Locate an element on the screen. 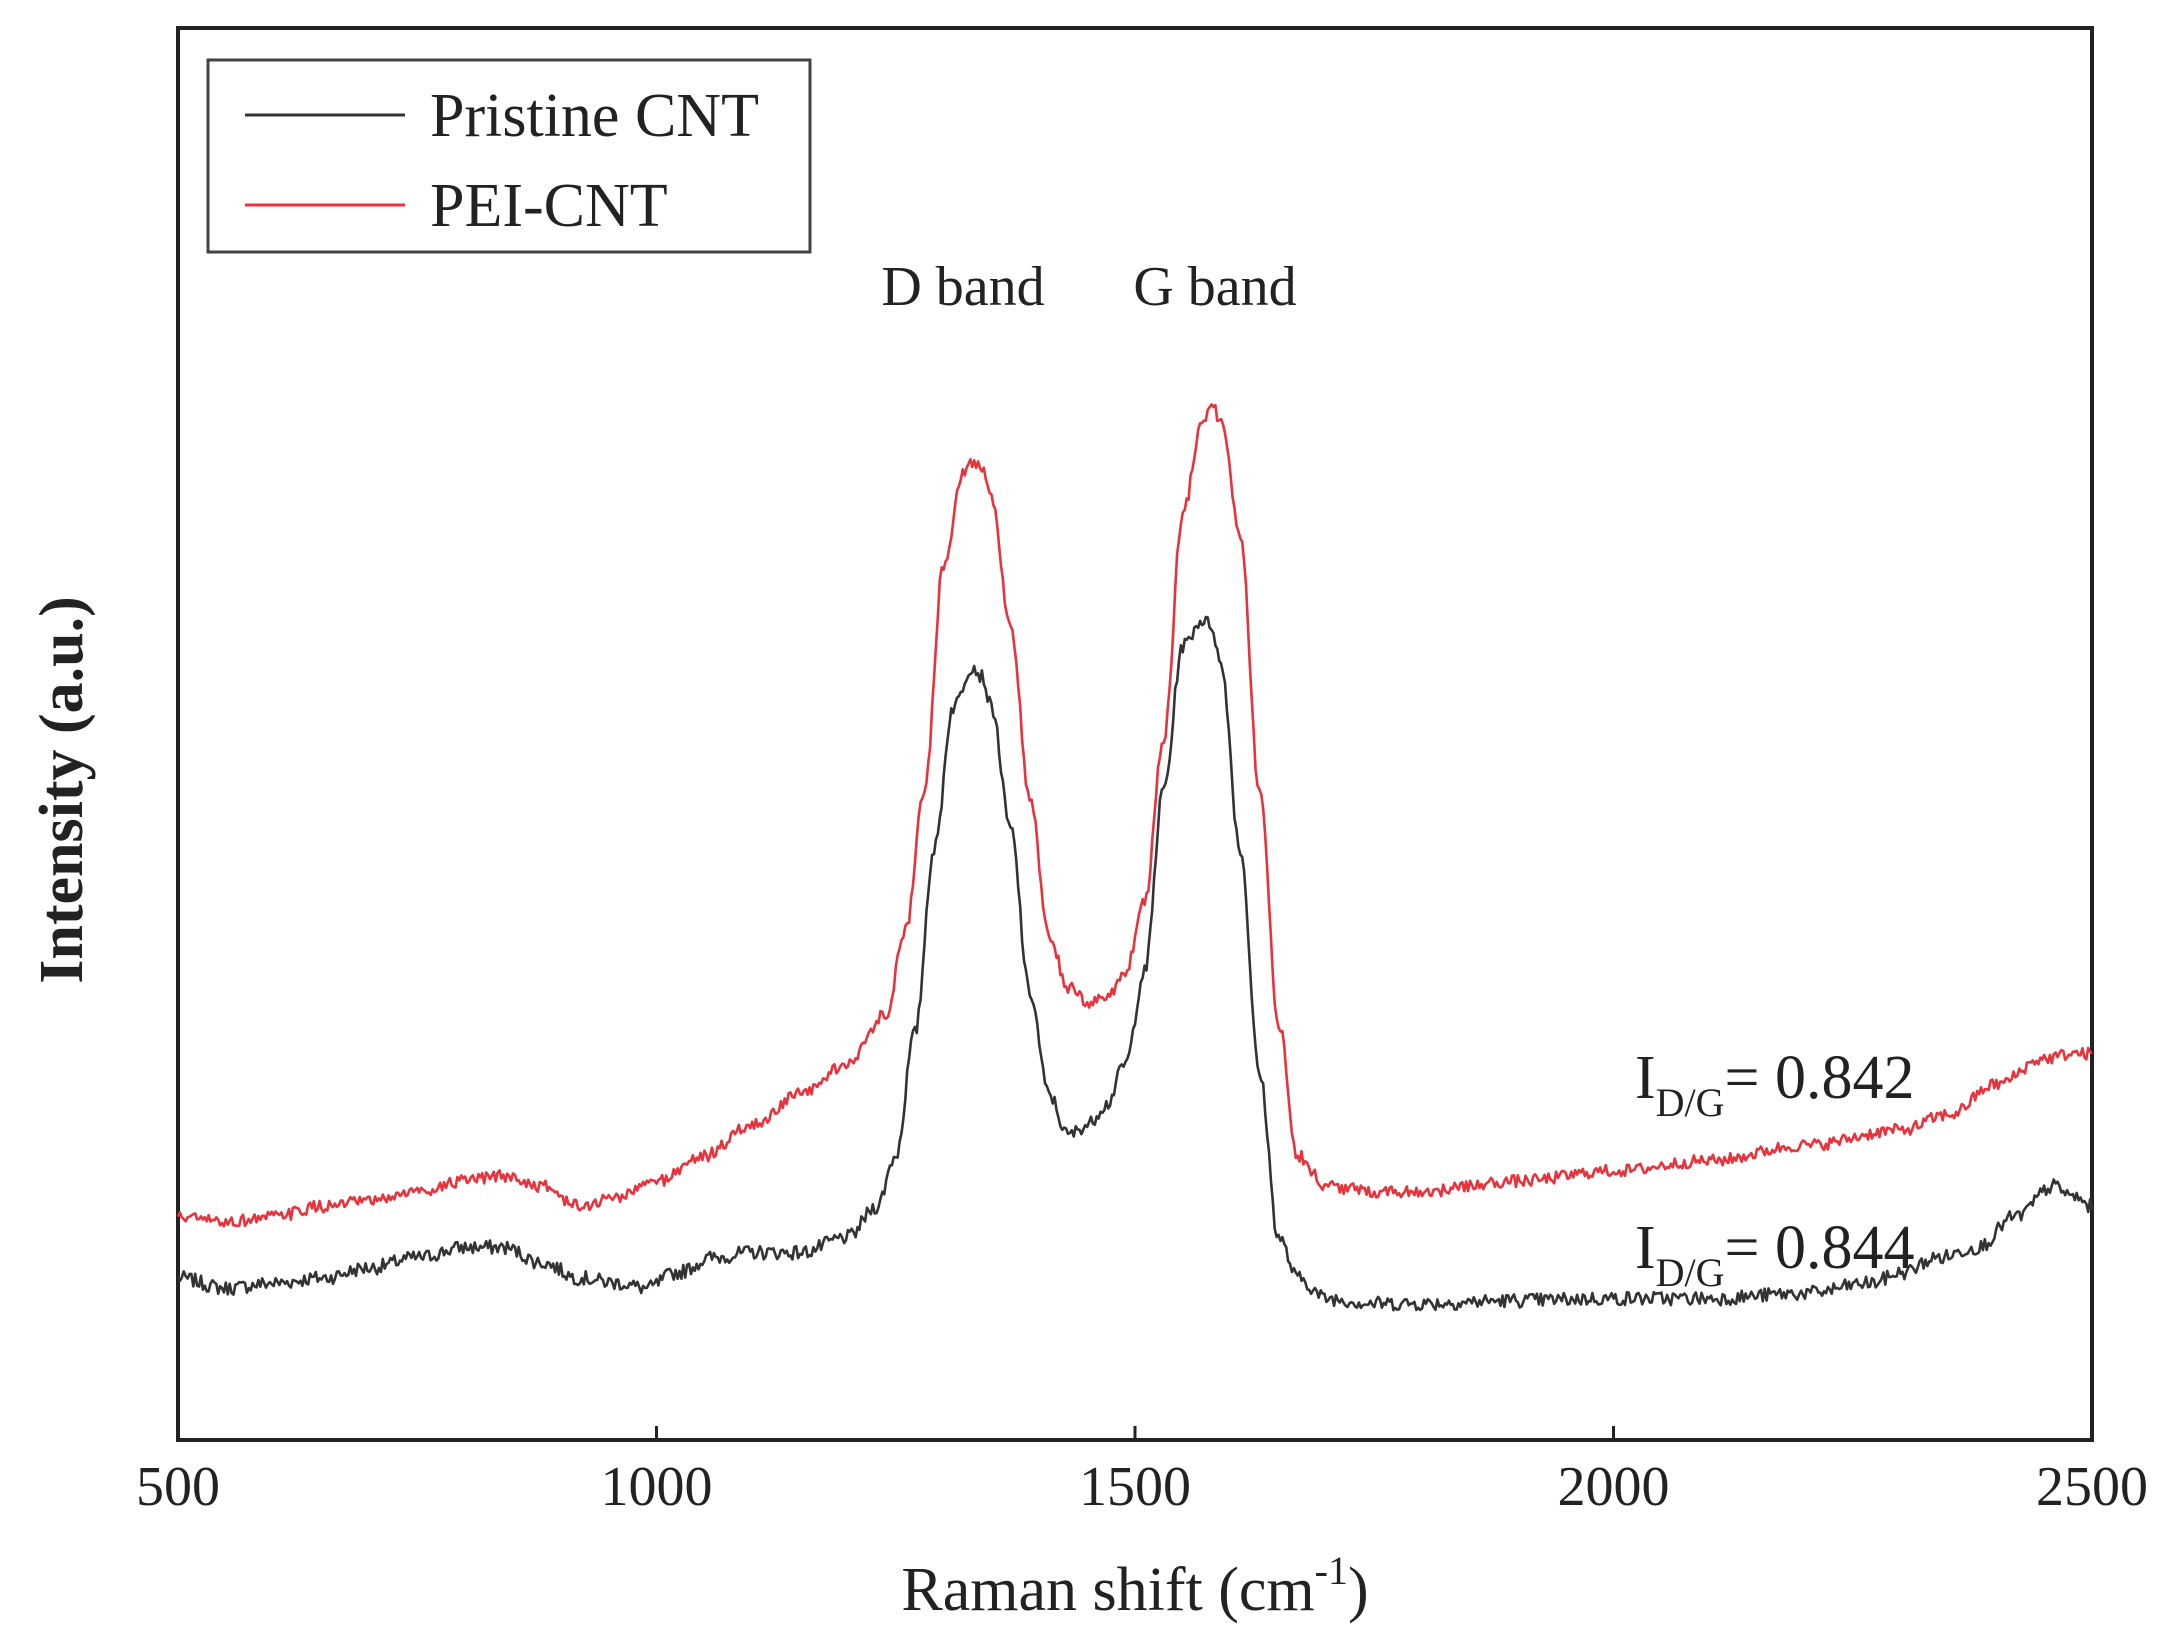  x-axis-label-superscript: -1 is located at coordinates (1331, 1570).